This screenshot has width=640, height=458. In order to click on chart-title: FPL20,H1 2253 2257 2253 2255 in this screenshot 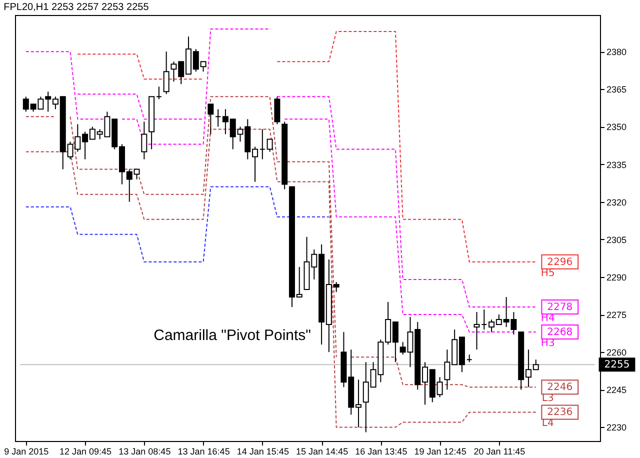, I will do `click(77, 7)`.